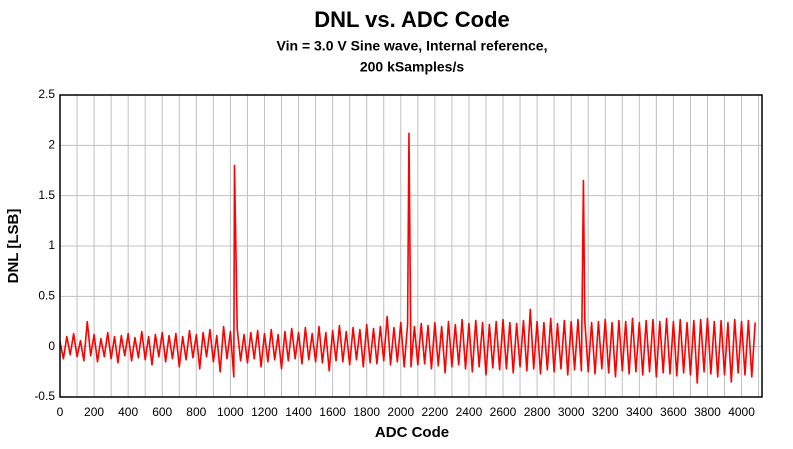 The image size is (793, 449). What do you see at coordinates (230, 412) in the screenshot?
I see `x-tick-label: 1000` at bounding box center [230, 412].